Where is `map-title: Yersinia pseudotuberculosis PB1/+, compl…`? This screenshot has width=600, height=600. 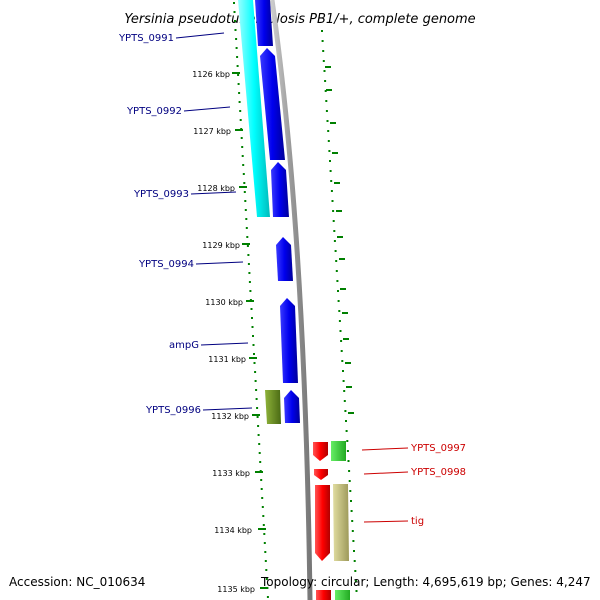 map-title: Yersinia pseudotuberculosis PB1/+, compl… is located at coordinates (299, 19).